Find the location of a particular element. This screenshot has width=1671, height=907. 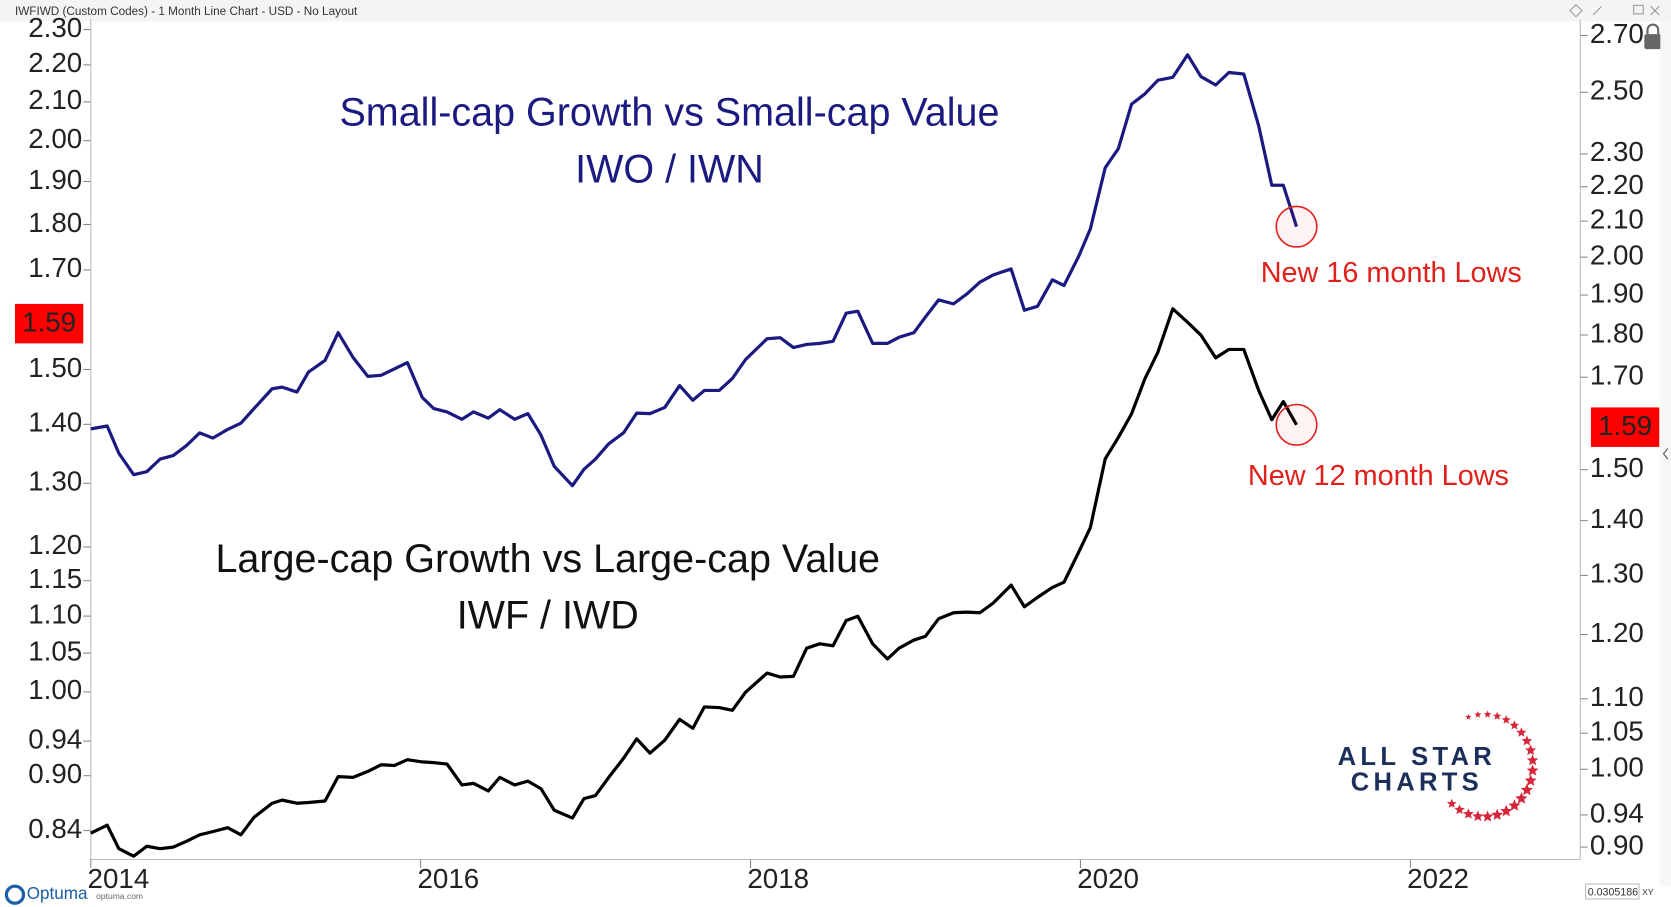

y2-tick-label: 2.00 is located at coordinates (1617, 254).